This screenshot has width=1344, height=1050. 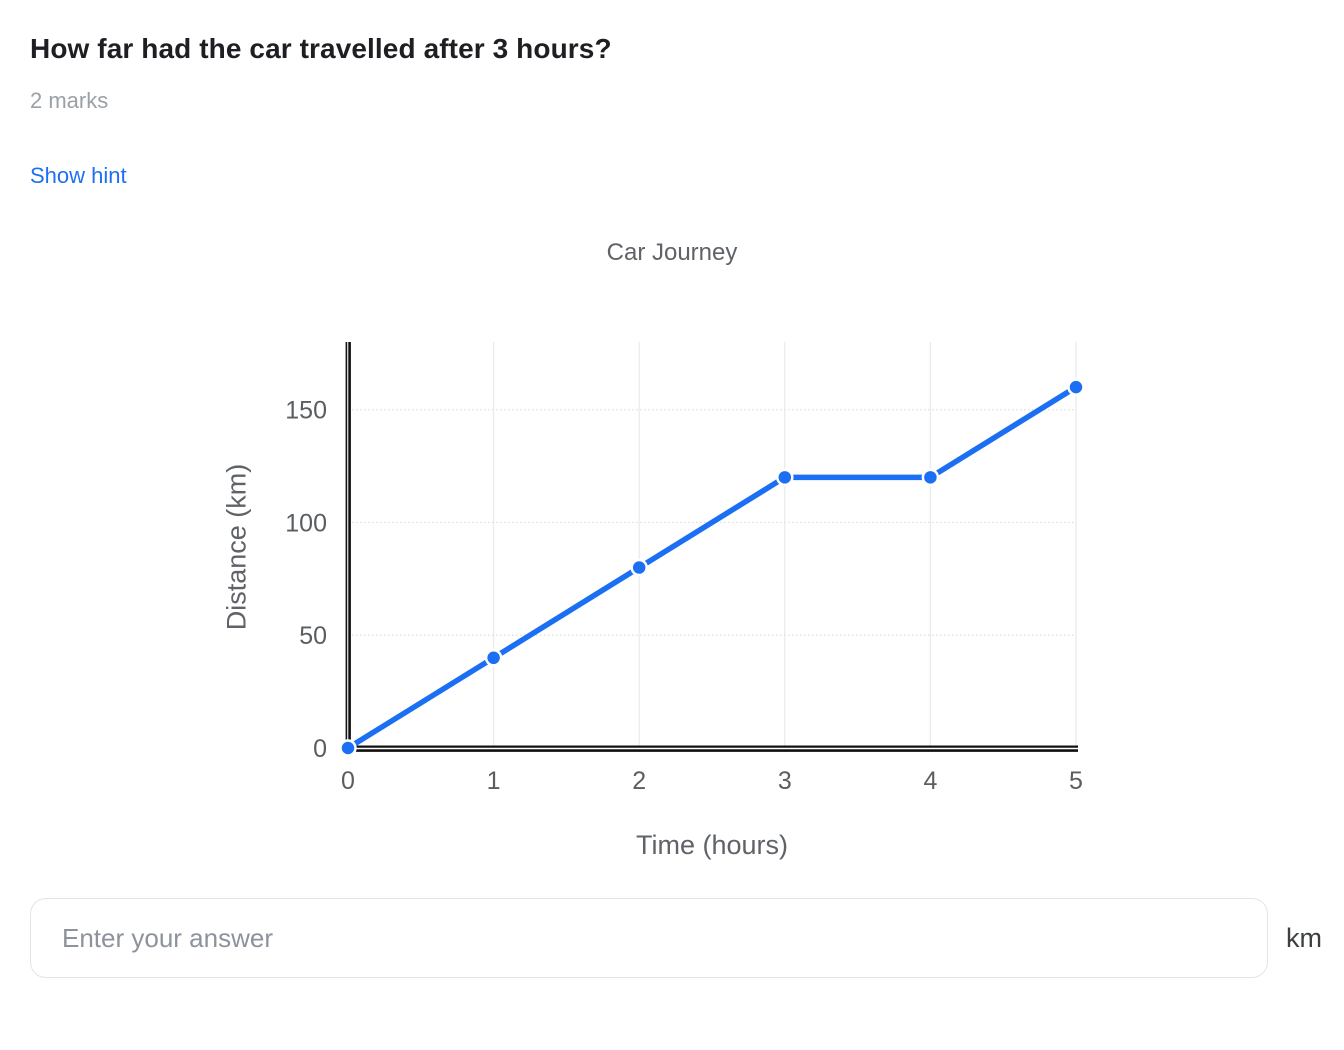 What do you see at coordinates (785, 781) in the screenshot?
I see `svg-text: 3` at bounding box center [785, 781].